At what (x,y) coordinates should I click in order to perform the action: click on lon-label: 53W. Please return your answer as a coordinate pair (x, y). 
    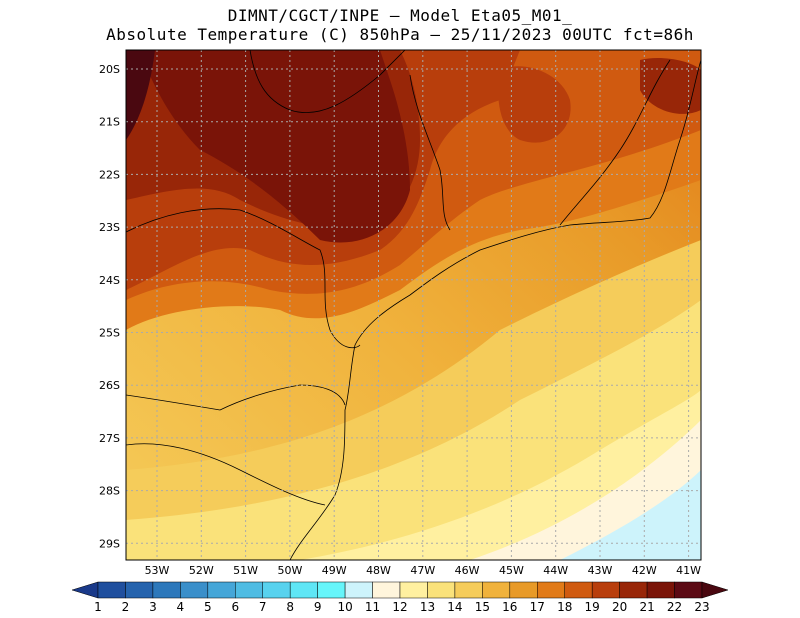
    Looking at the image, I should click on (157, 570).